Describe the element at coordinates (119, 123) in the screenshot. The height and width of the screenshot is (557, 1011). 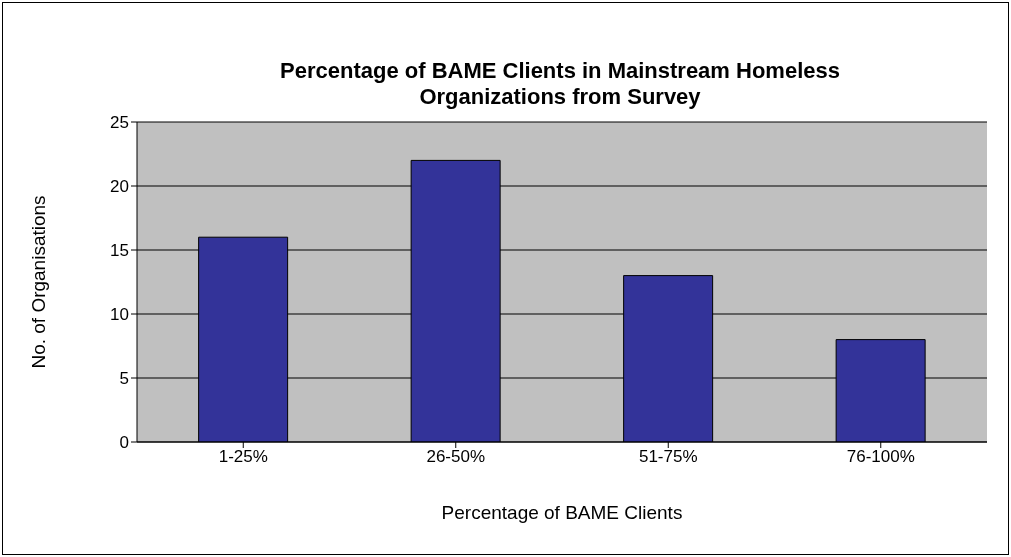
I see `y-tick-label: 25` at that location.